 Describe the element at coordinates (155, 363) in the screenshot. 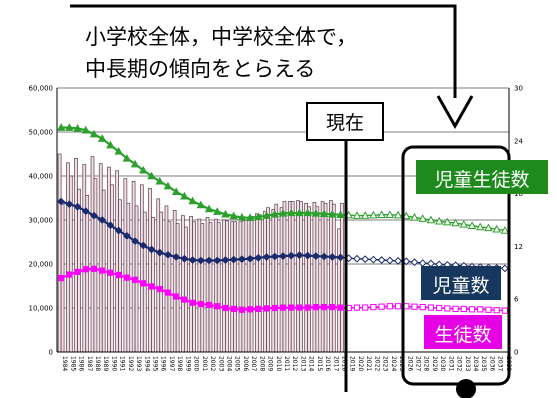

I see `x-tick-label: 1995` at that location.